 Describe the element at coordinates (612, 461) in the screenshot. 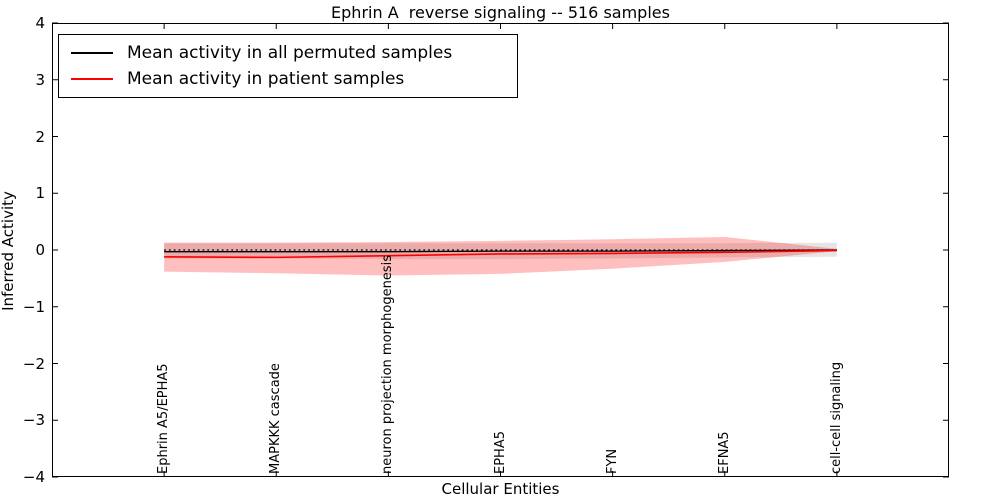

I see `x-tick-label: FYN` at that location.